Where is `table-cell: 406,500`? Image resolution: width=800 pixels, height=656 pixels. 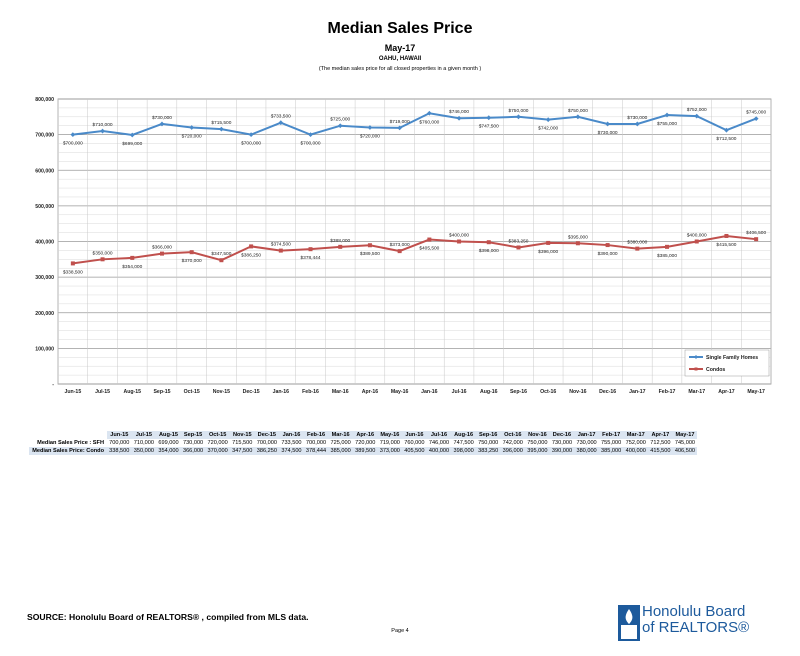
table-cell: 406,500 is located at coordinates (685, 451).